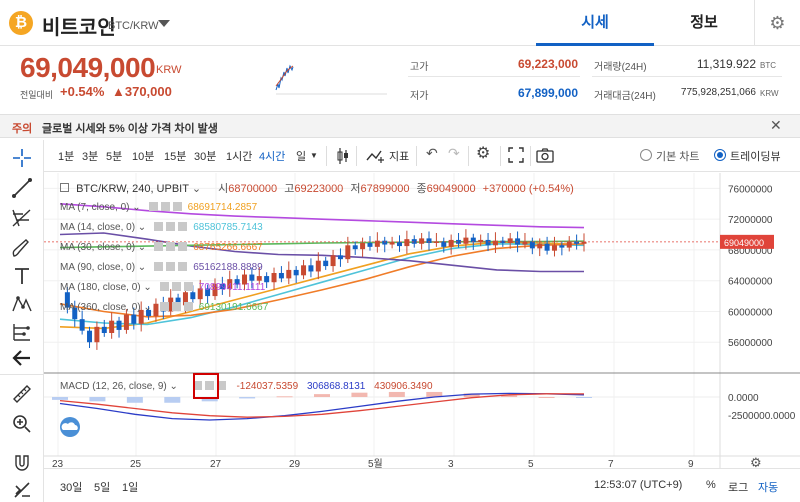  Describe the element at coordinates (755, 157) in the screenshot. I see `mode-trading-label: 트레이딩뷰` at that location.